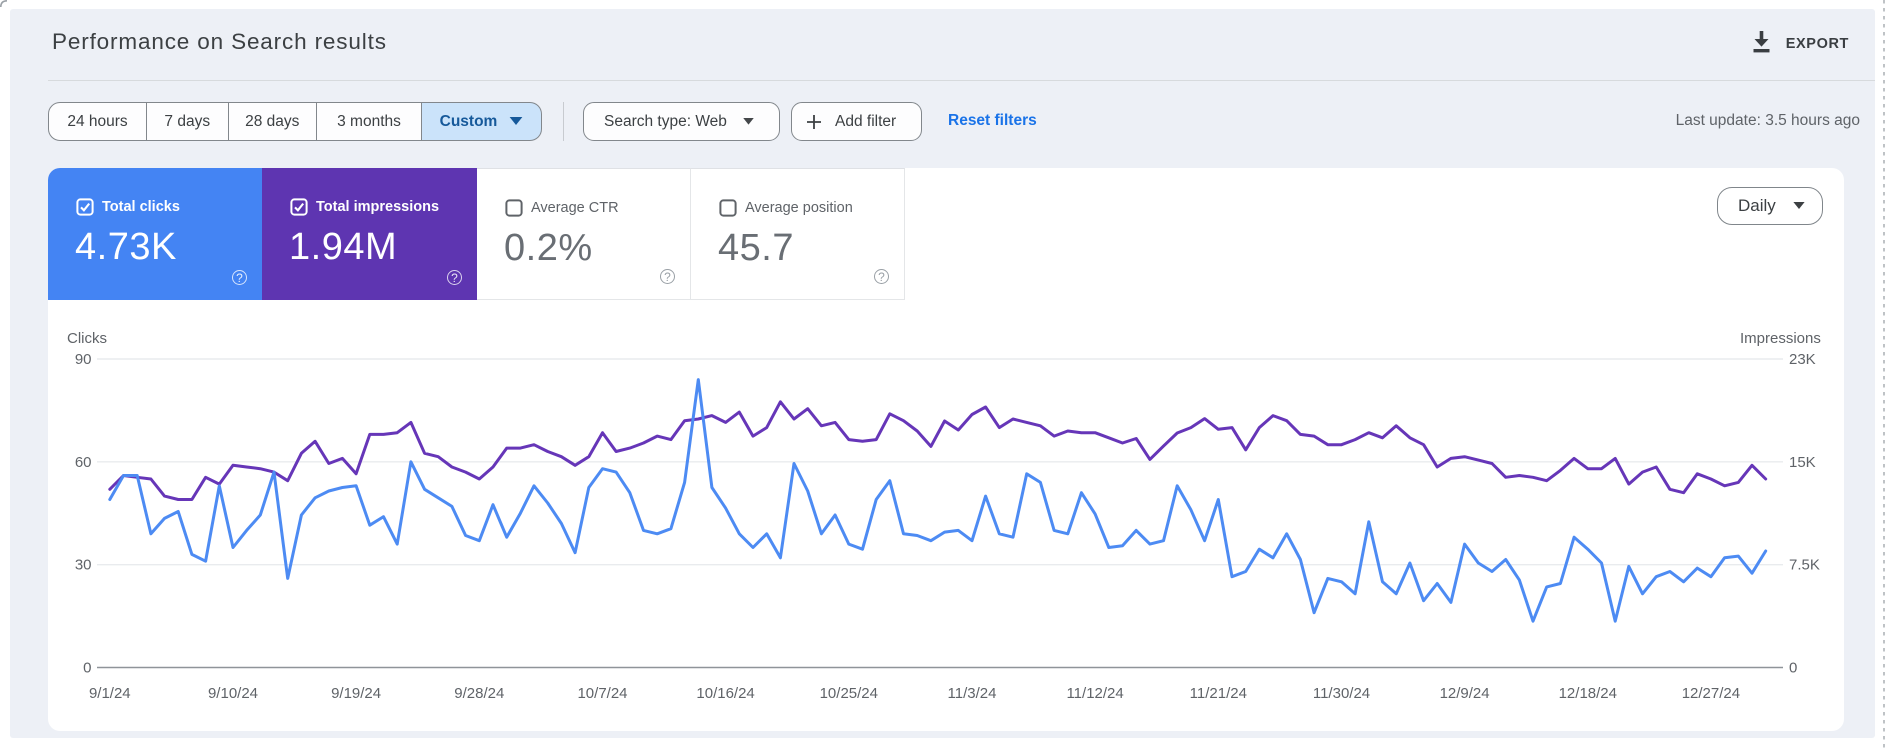  What do you see at coordinates (972, 693) in the screenshot?
I see `svg-text: 11/3/24` at bounding box center [972, 693].